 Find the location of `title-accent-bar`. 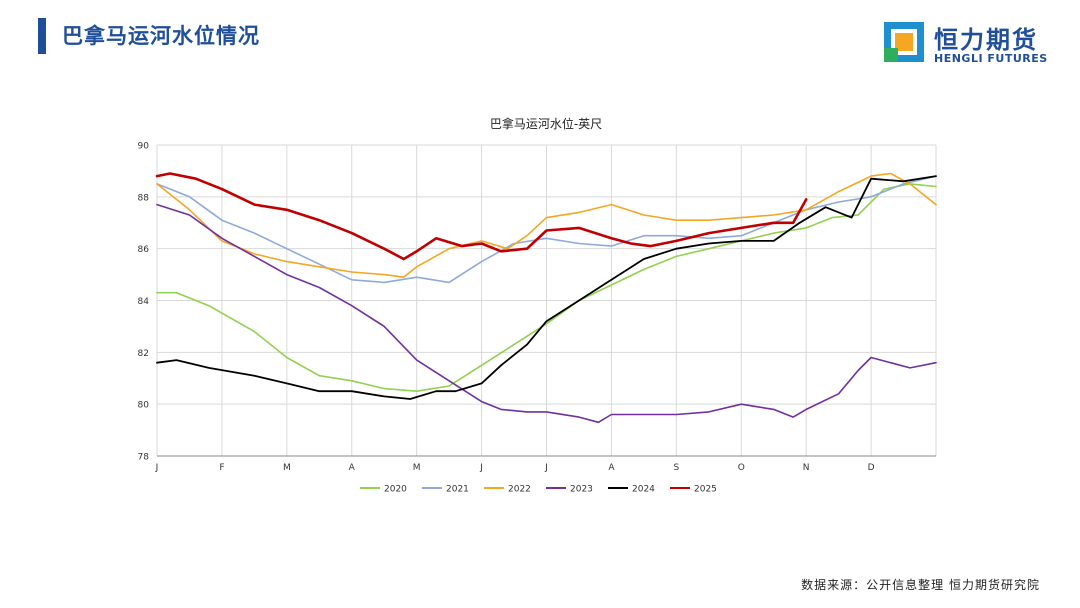

title-accent-bar is located at coordinates (42, 36).